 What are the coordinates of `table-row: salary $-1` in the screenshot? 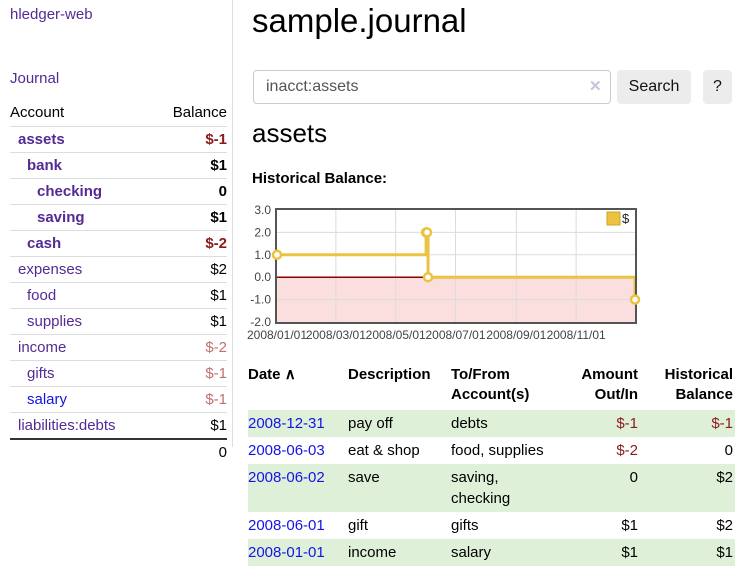 It's located at (118, 399).